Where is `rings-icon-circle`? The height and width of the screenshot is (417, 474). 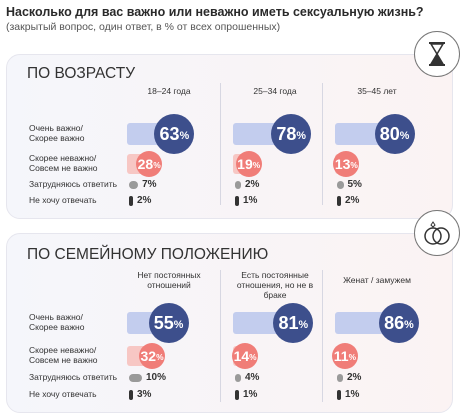
rings-icon-circle is located at coordinates (437, 233).